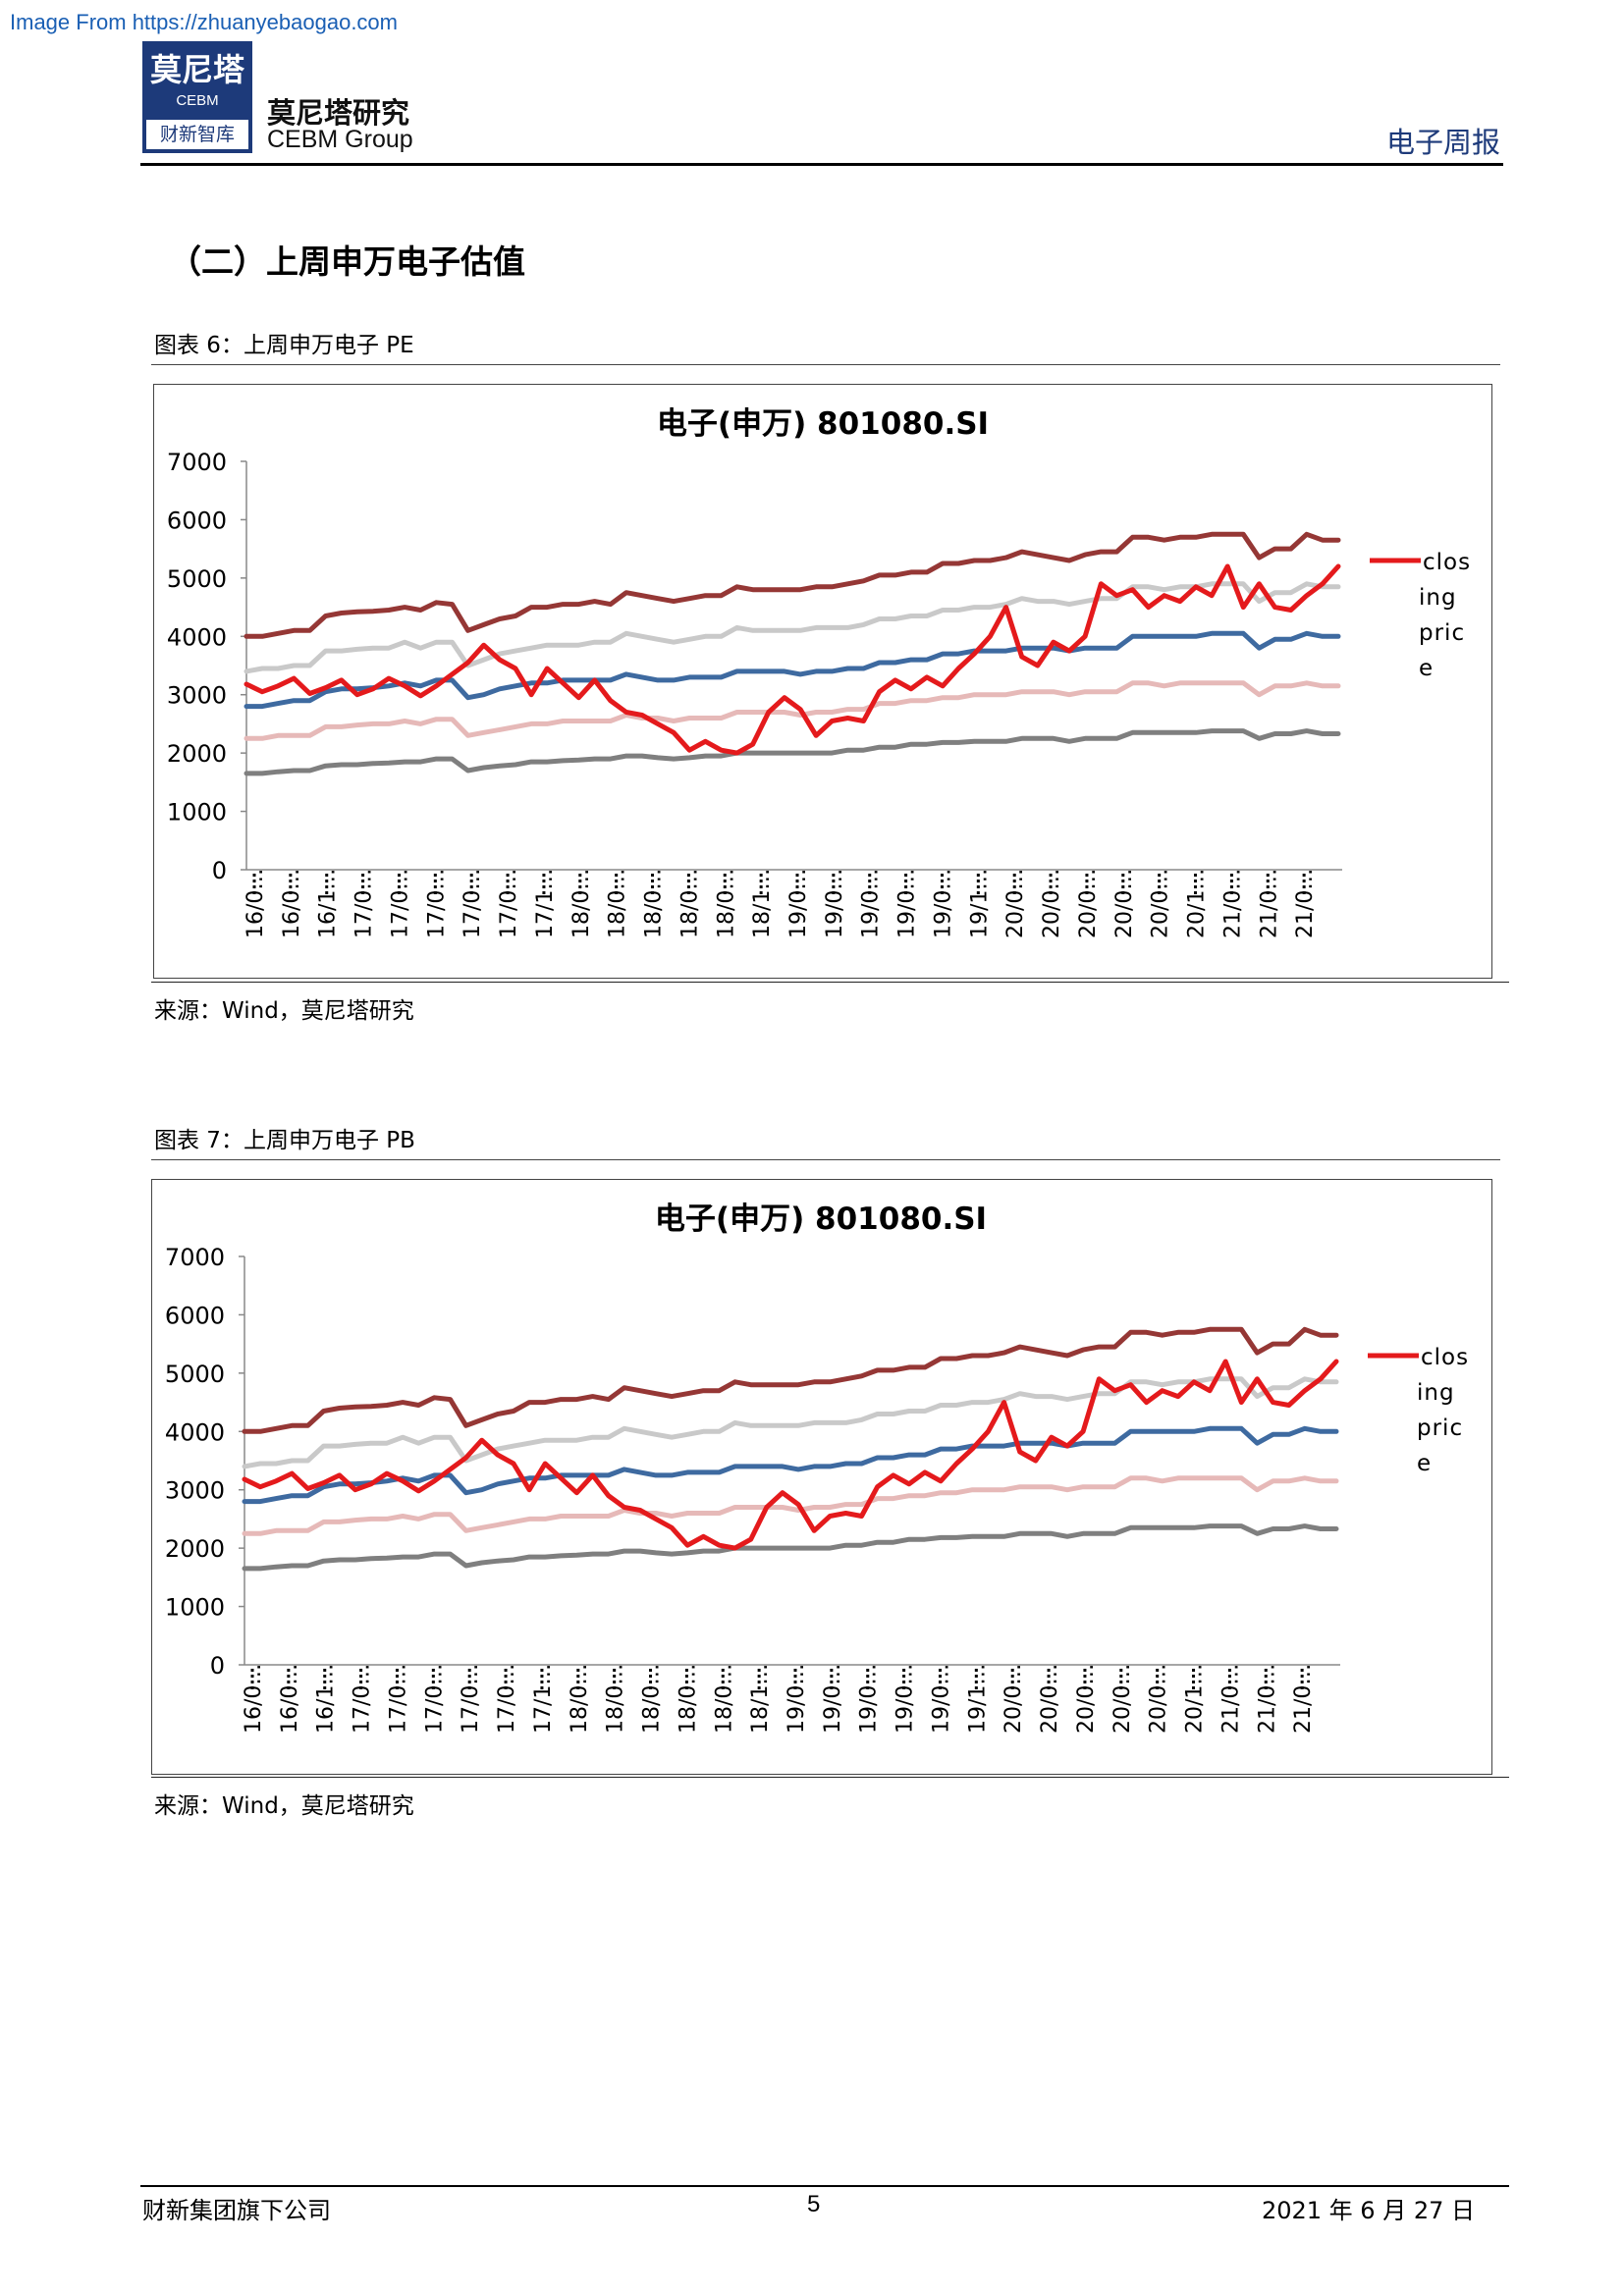 The width and height of the screenshot is (1624, 2296). I want to click on company-name: 莫尼塔研究, so click(338, 113).